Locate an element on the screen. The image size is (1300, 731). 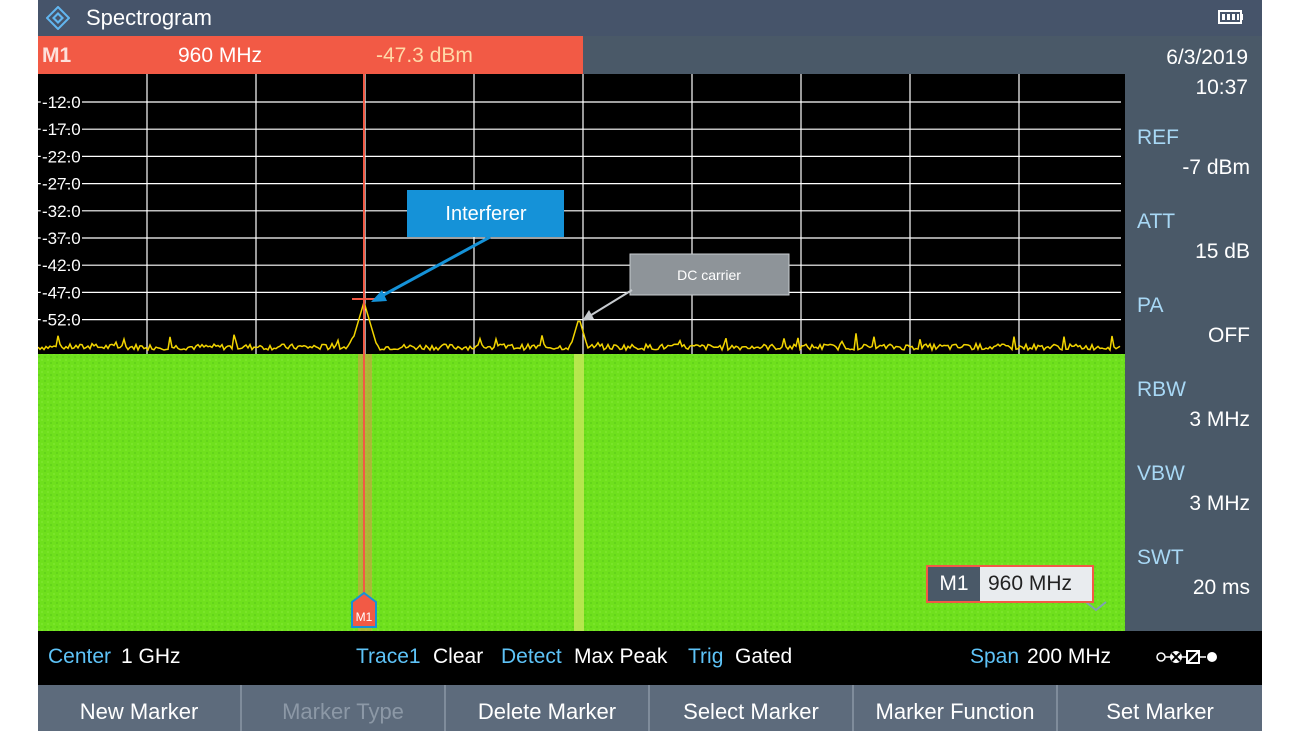
att-label: ATT is located at coordinates (1156, 221).